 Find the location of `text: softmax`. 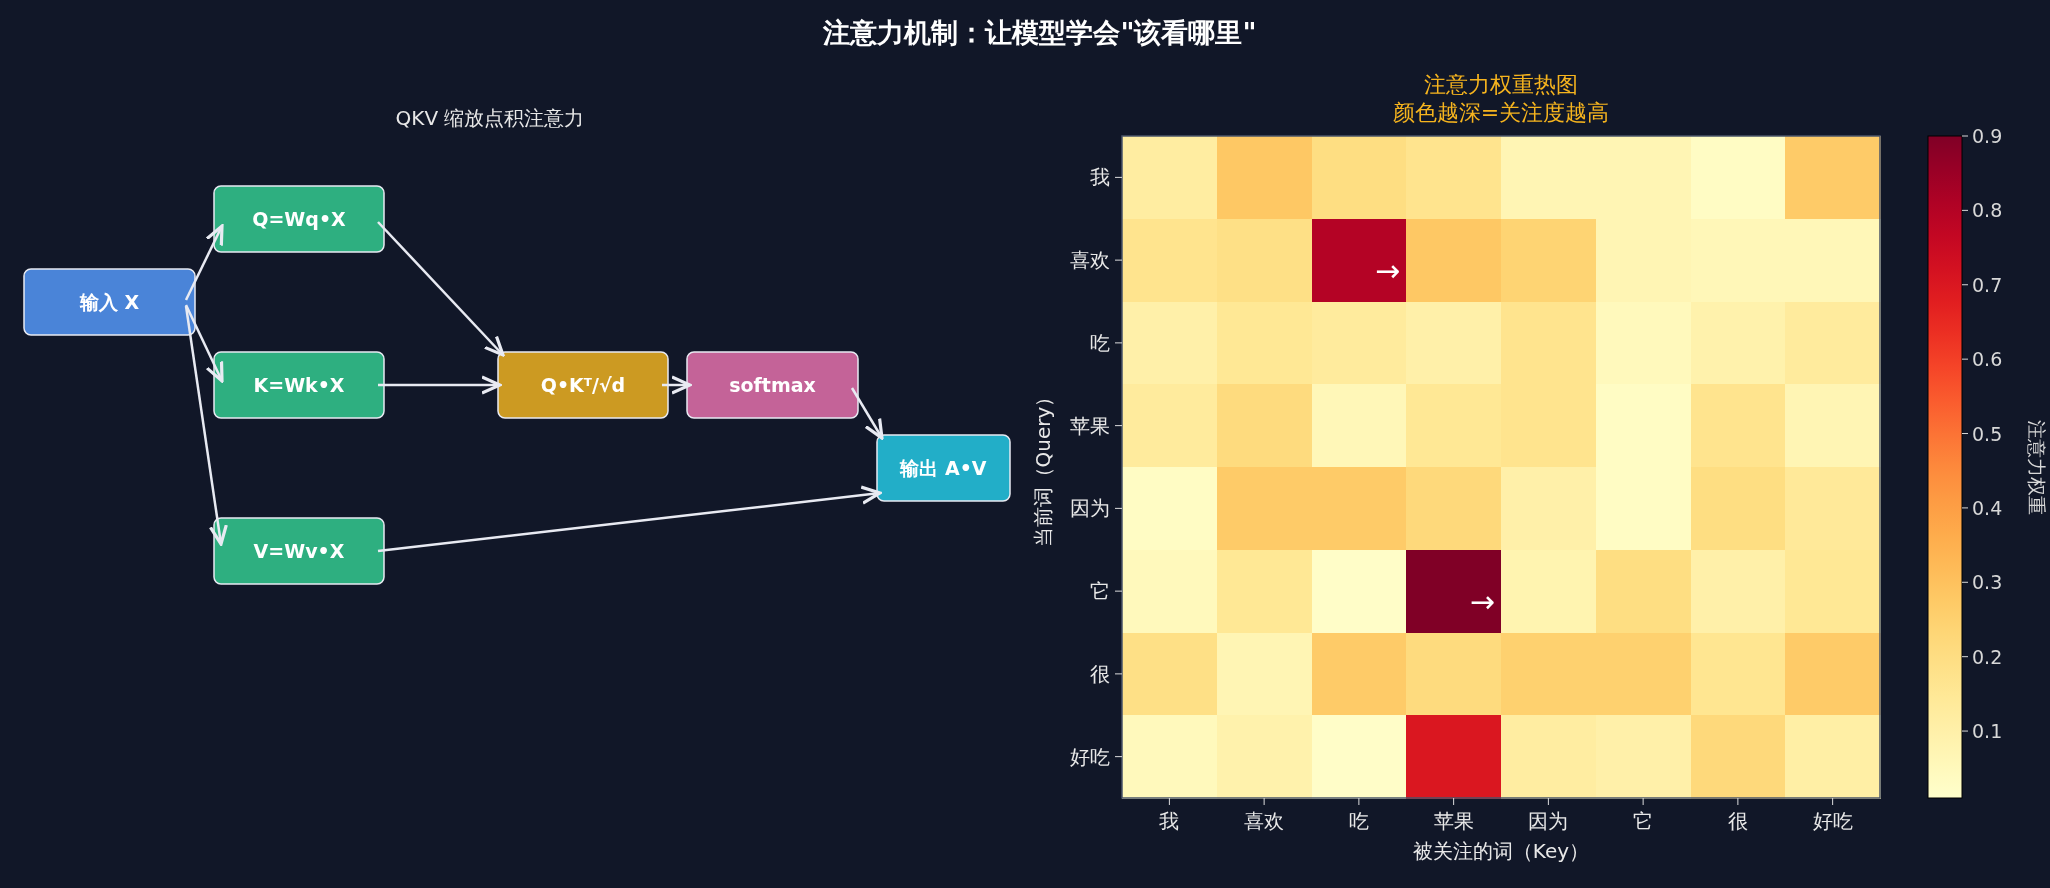

text: softmax is located at coordinates (772, 385).